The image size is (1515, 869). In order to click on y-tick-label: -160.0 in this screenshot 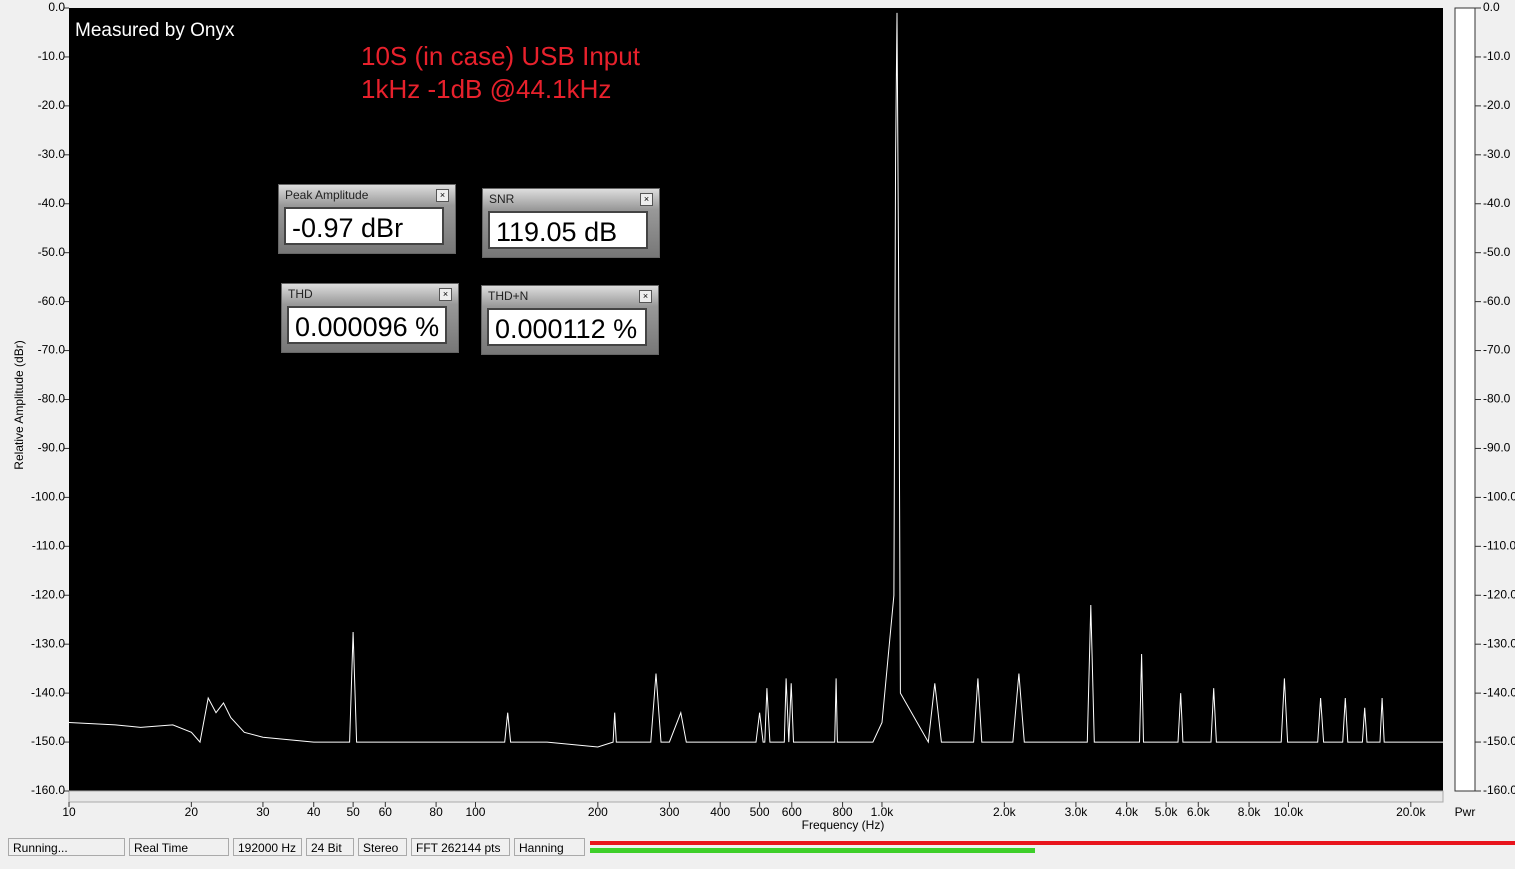, I will do `click(48, 790)`.